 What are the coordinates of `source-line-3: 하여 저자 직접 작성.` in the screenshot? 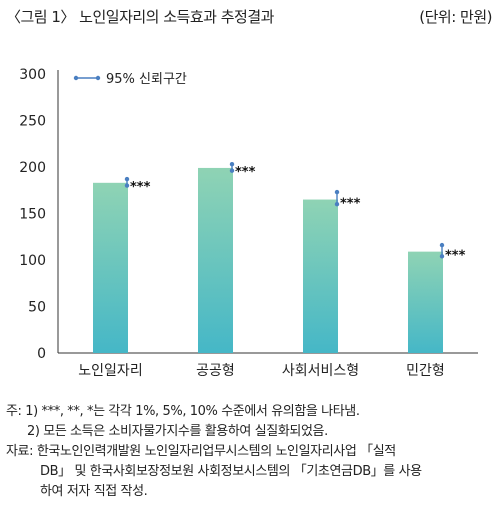 It's located at (94, 491).